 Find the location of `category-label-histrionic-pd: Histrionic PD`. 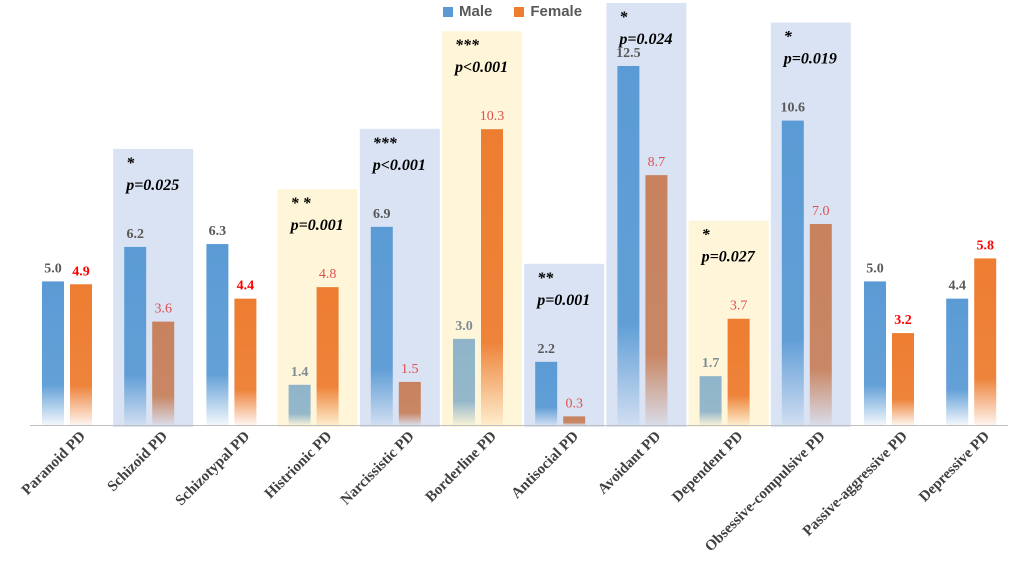

category-label-histrionic-pd: Histrionic PD is located at coordinates (299, 465).